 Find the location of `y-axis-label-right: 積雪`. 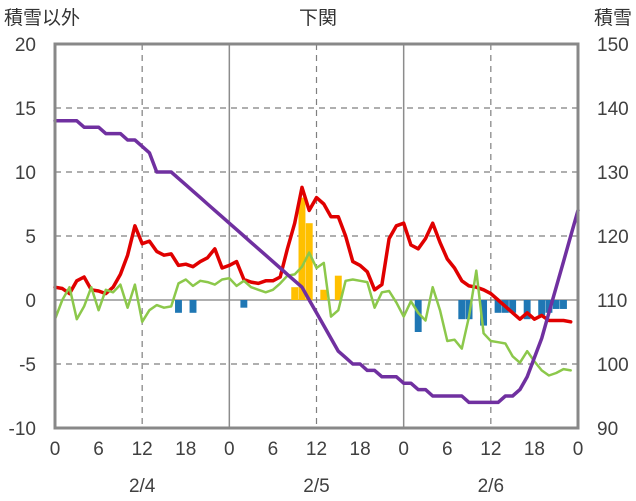

y-axis-label-right: 積雪 is located at coordinates (613, 18).